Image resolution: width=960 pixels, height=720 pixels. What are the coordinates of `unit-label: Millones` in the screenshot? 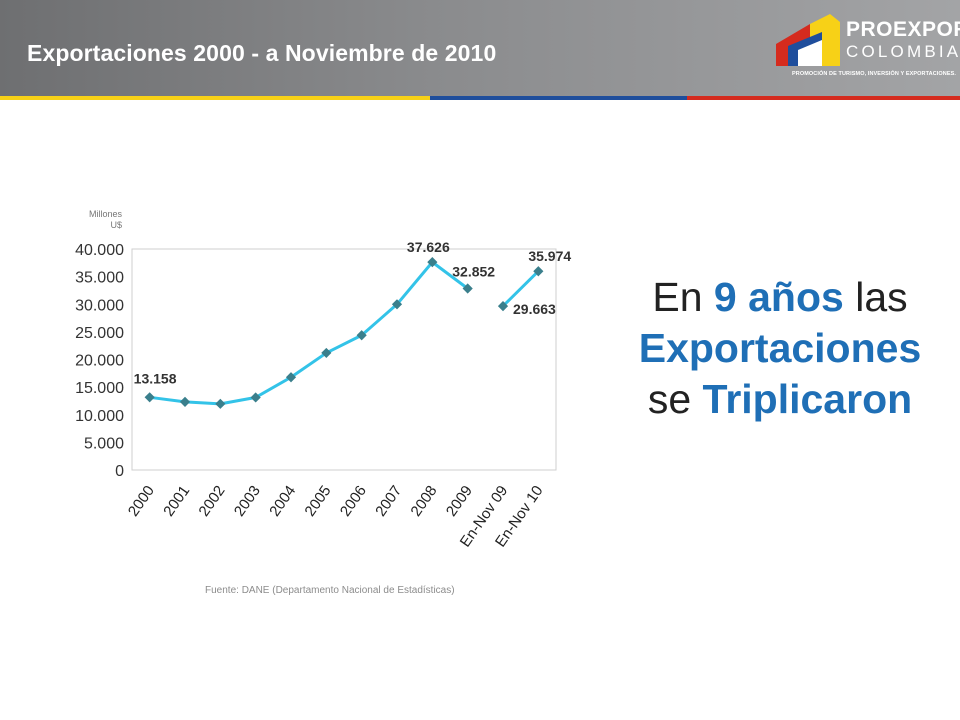 It's located at (106, 214).